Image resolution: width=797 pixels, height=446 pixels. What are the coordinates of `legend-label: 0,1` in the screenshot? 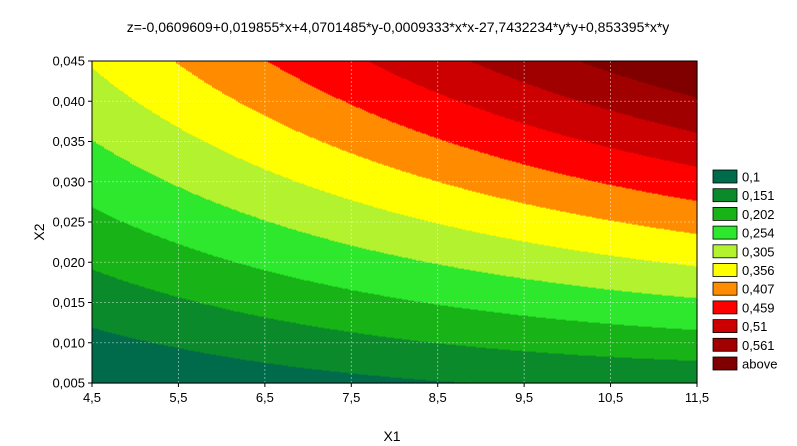 It's located at (751, 177).